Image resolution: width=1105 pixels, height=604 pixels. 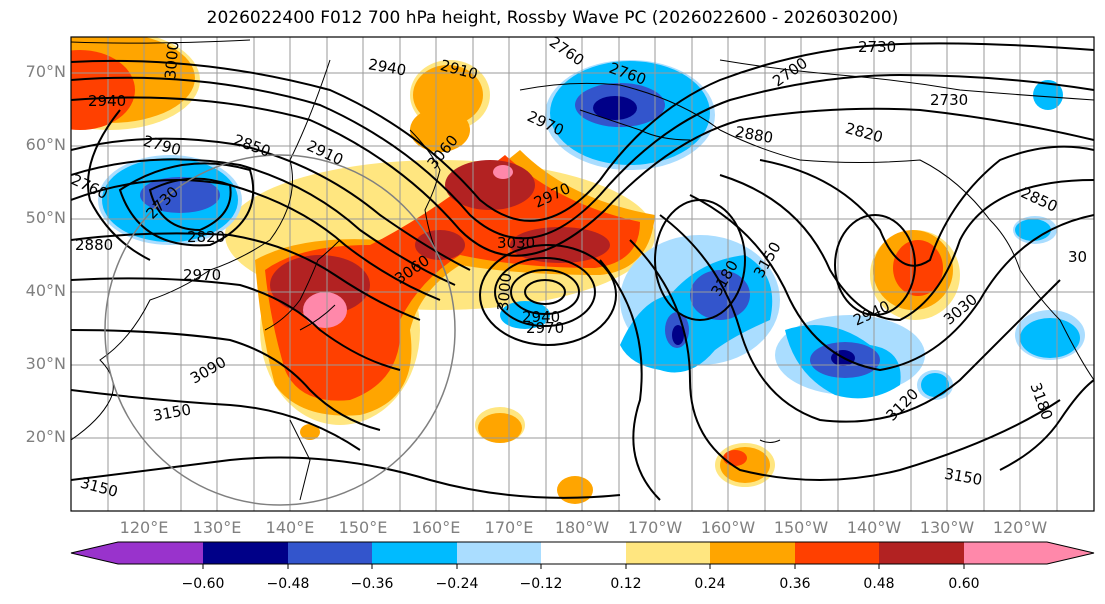 I want to click on lon-label: 150°E, so click(x=363, y=527).